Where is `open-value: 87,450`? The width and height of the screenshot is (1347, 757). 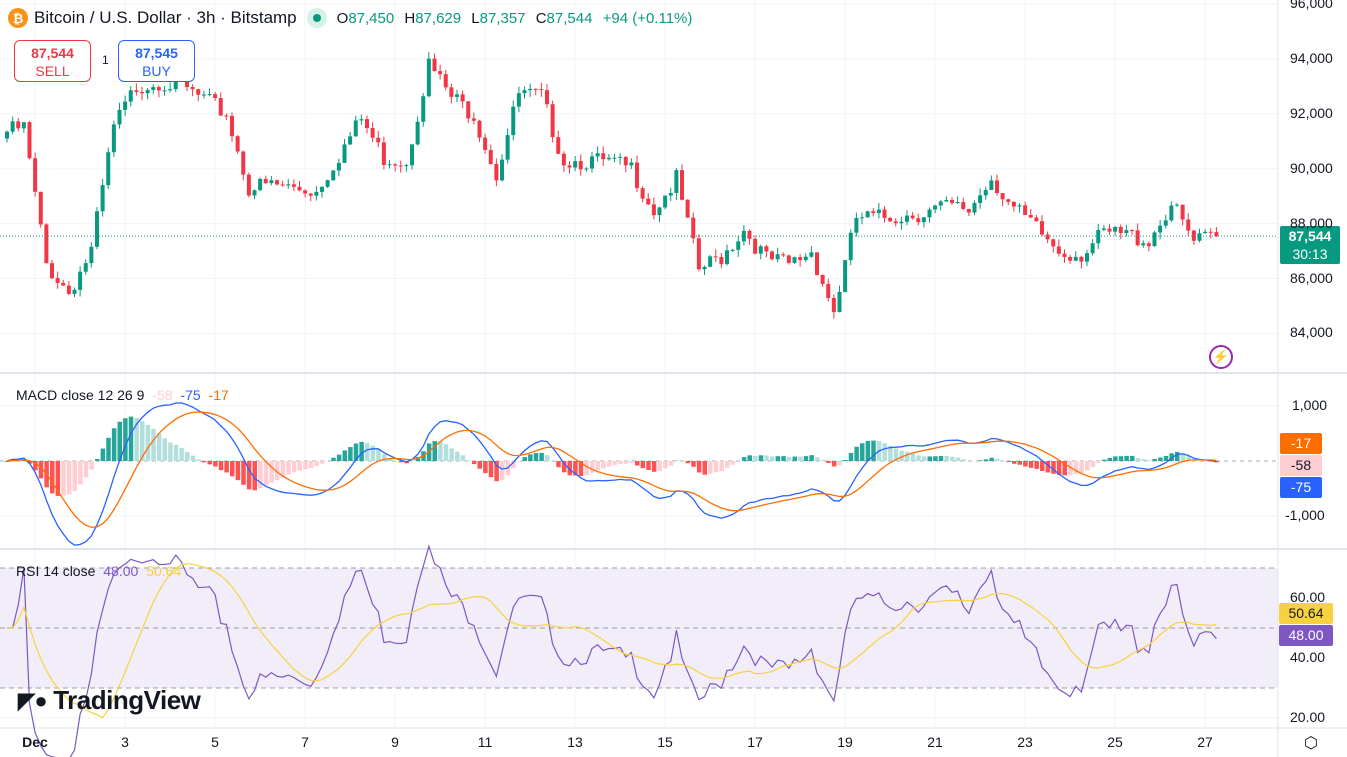
open-value: 87,450 is located at coordinates (371, 18).